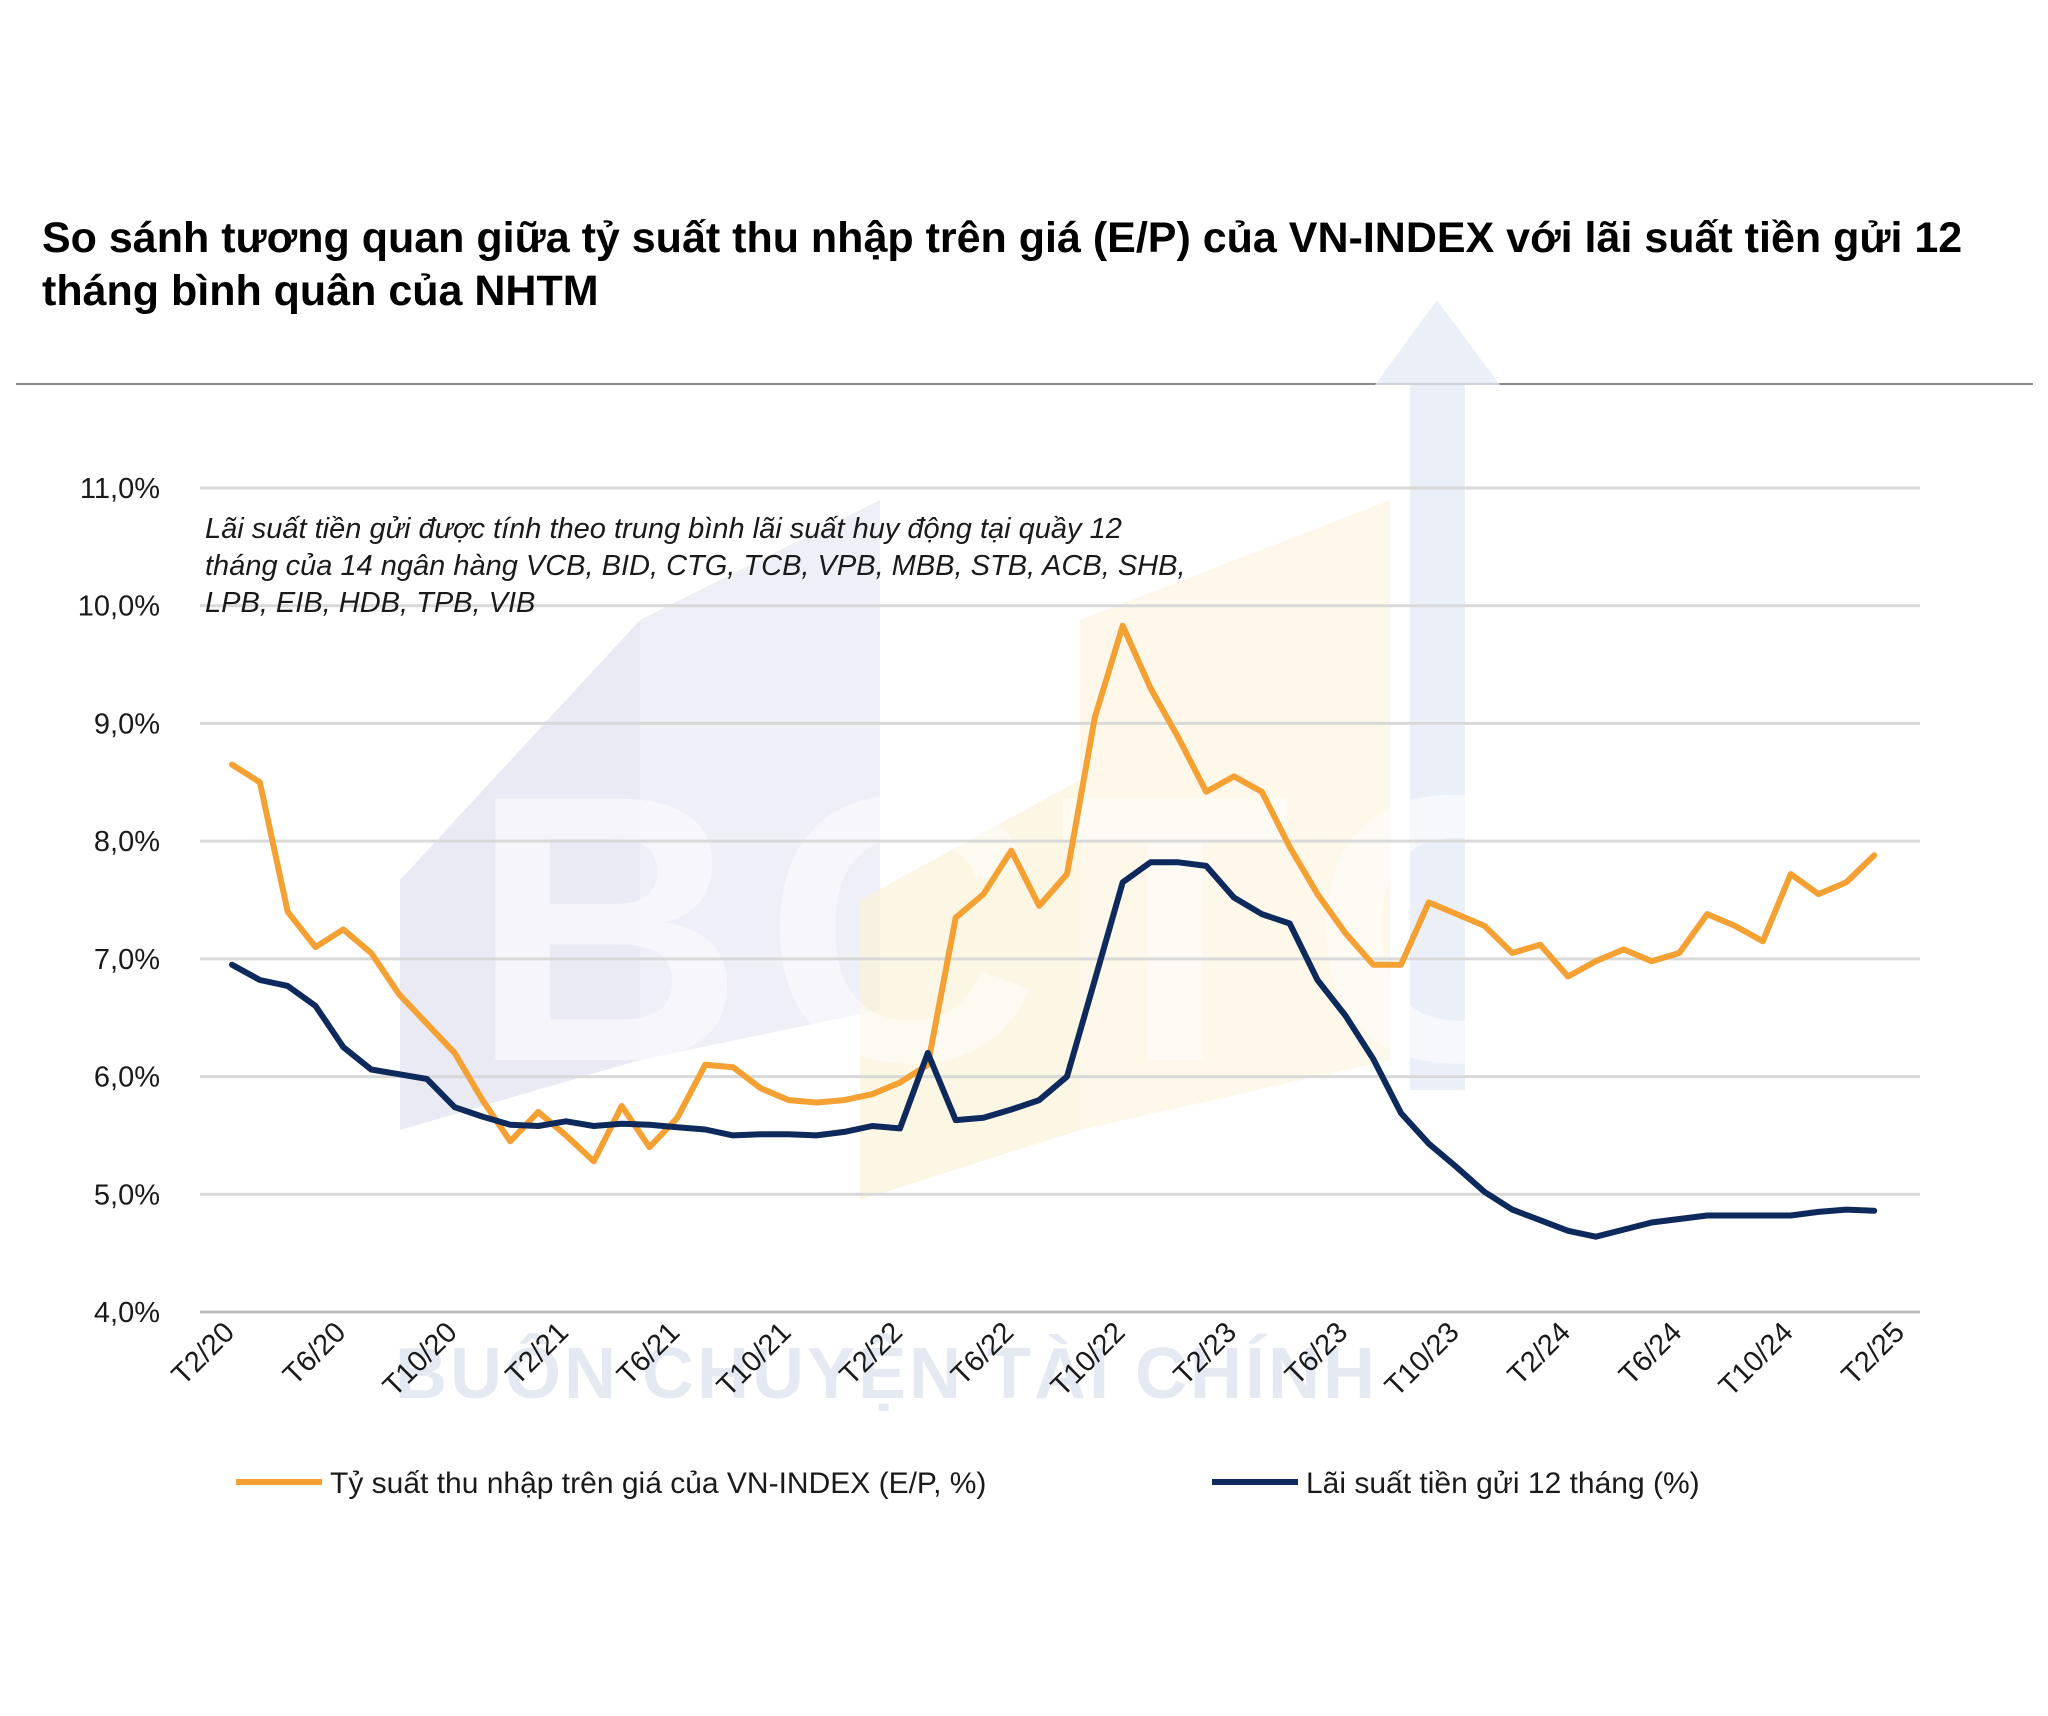 The image size is (2048, 1716). Describe the element at coordinates (119, 901) in the screenshot. I see `y-axis: 4,0% 5,0% 6,0% 7,0% 8,0% 9,0% 10,0% 11,0%` at that location.